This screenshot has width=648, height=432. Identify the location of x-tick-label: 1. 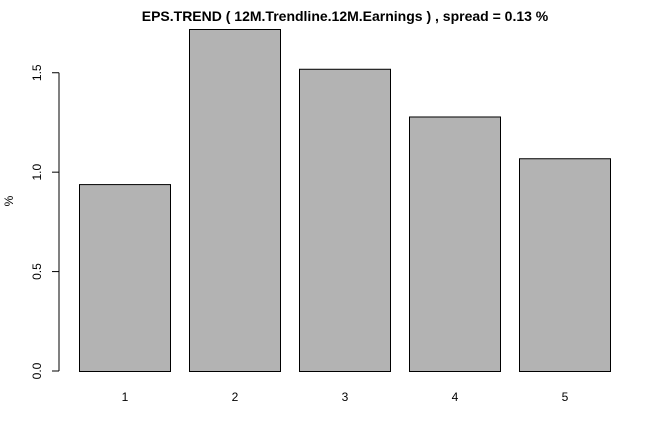
(125, 397).